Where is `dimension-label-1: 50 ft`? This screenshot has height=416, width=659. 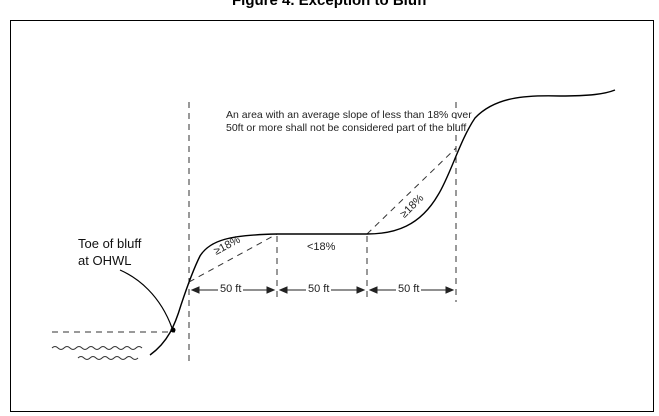
dimension-label-1: 50 ft is located at coordinates (231, 289).